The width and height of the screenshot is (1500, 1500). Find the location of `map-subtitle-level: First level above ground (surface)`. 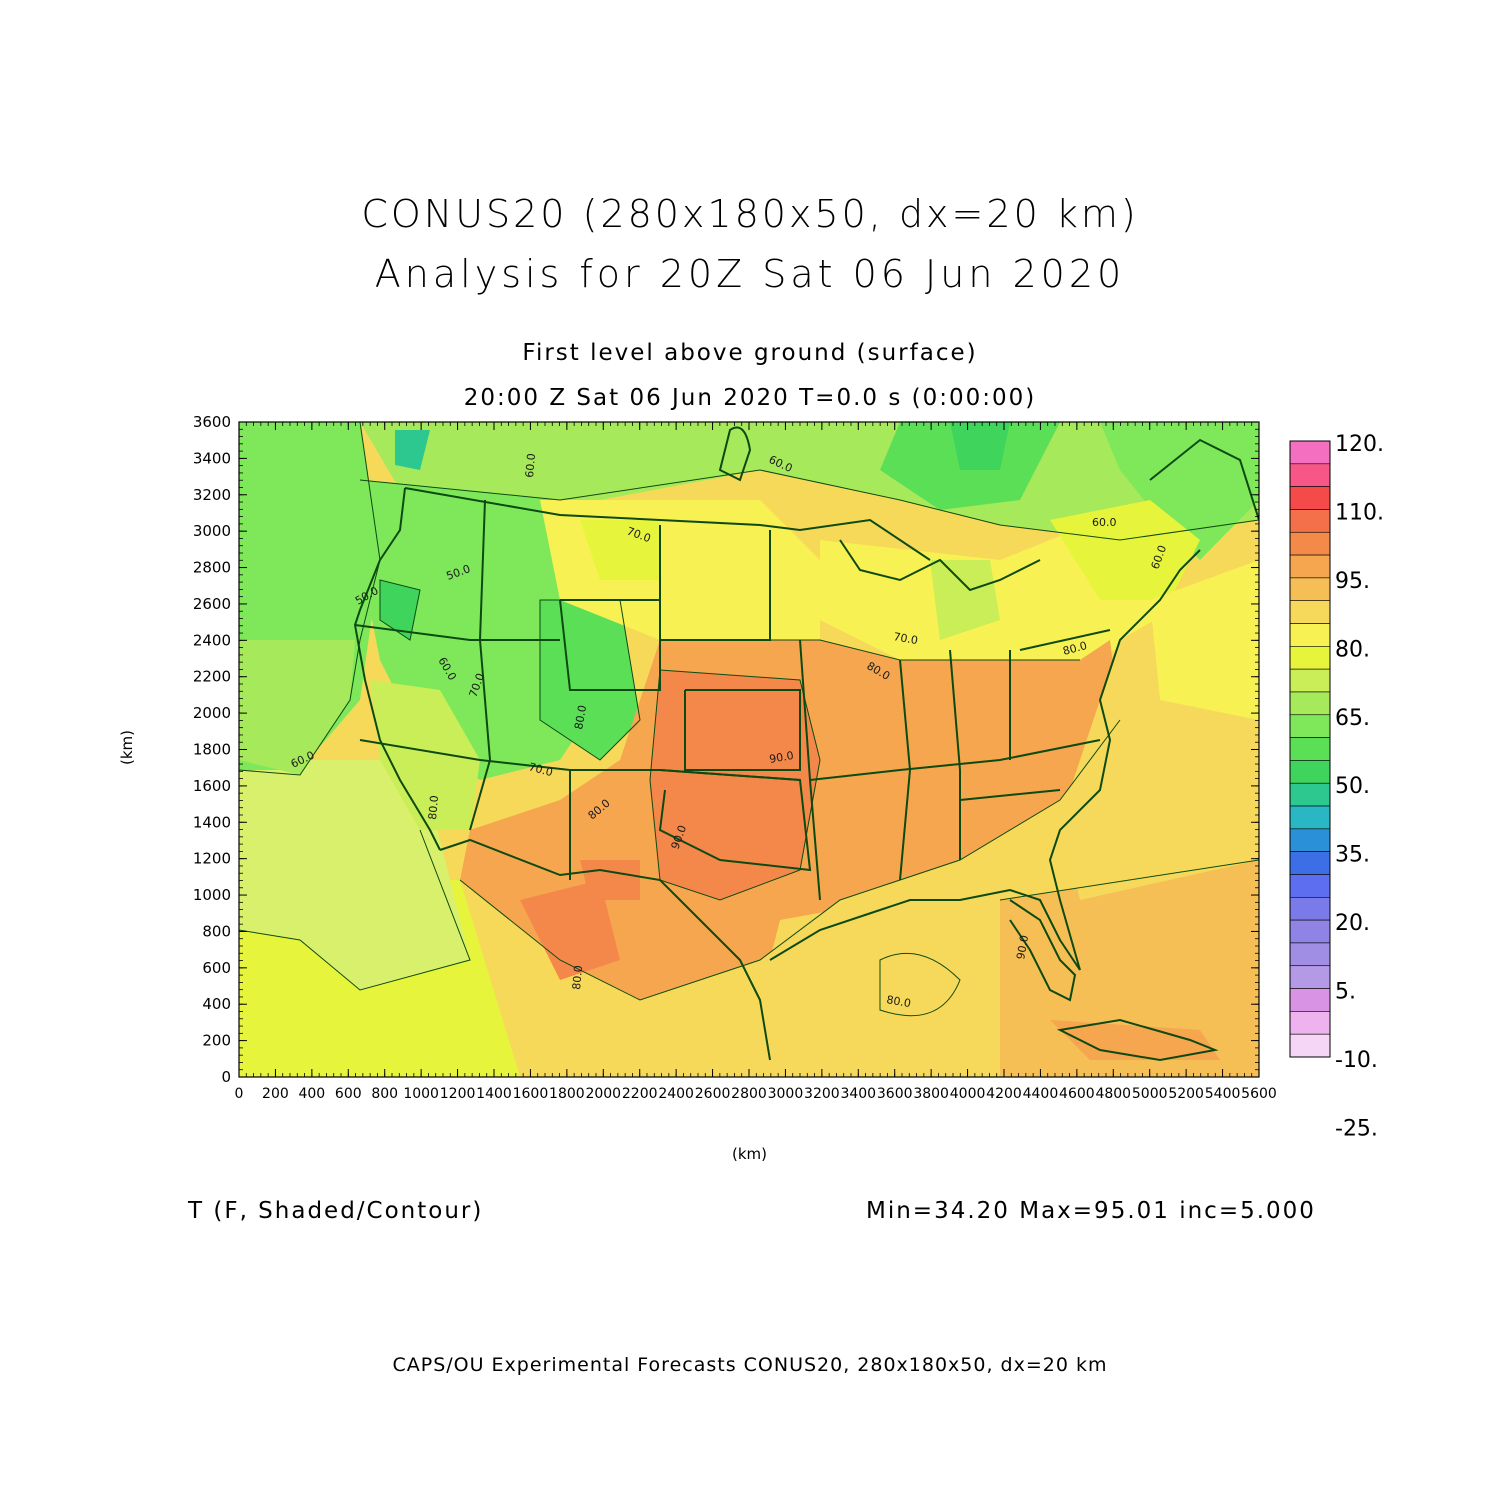

map-subtitle-level: First level above ground (surface) is located at coordinates (750, 353).